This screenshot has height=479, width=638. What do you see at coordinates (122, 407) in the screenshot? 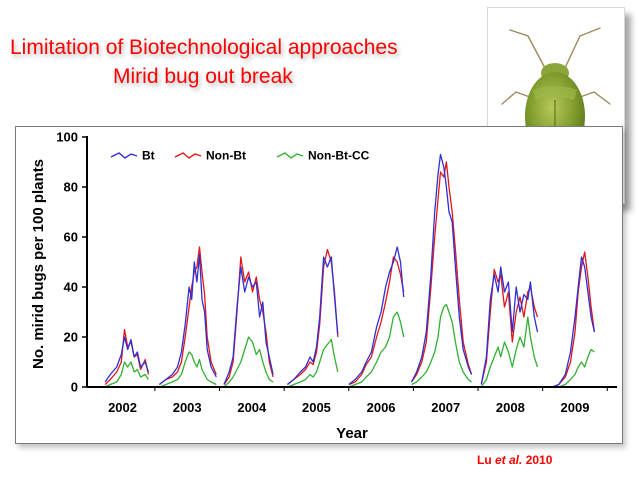
I see `x-tick-label: 2002` at bounding box center [122, 407].